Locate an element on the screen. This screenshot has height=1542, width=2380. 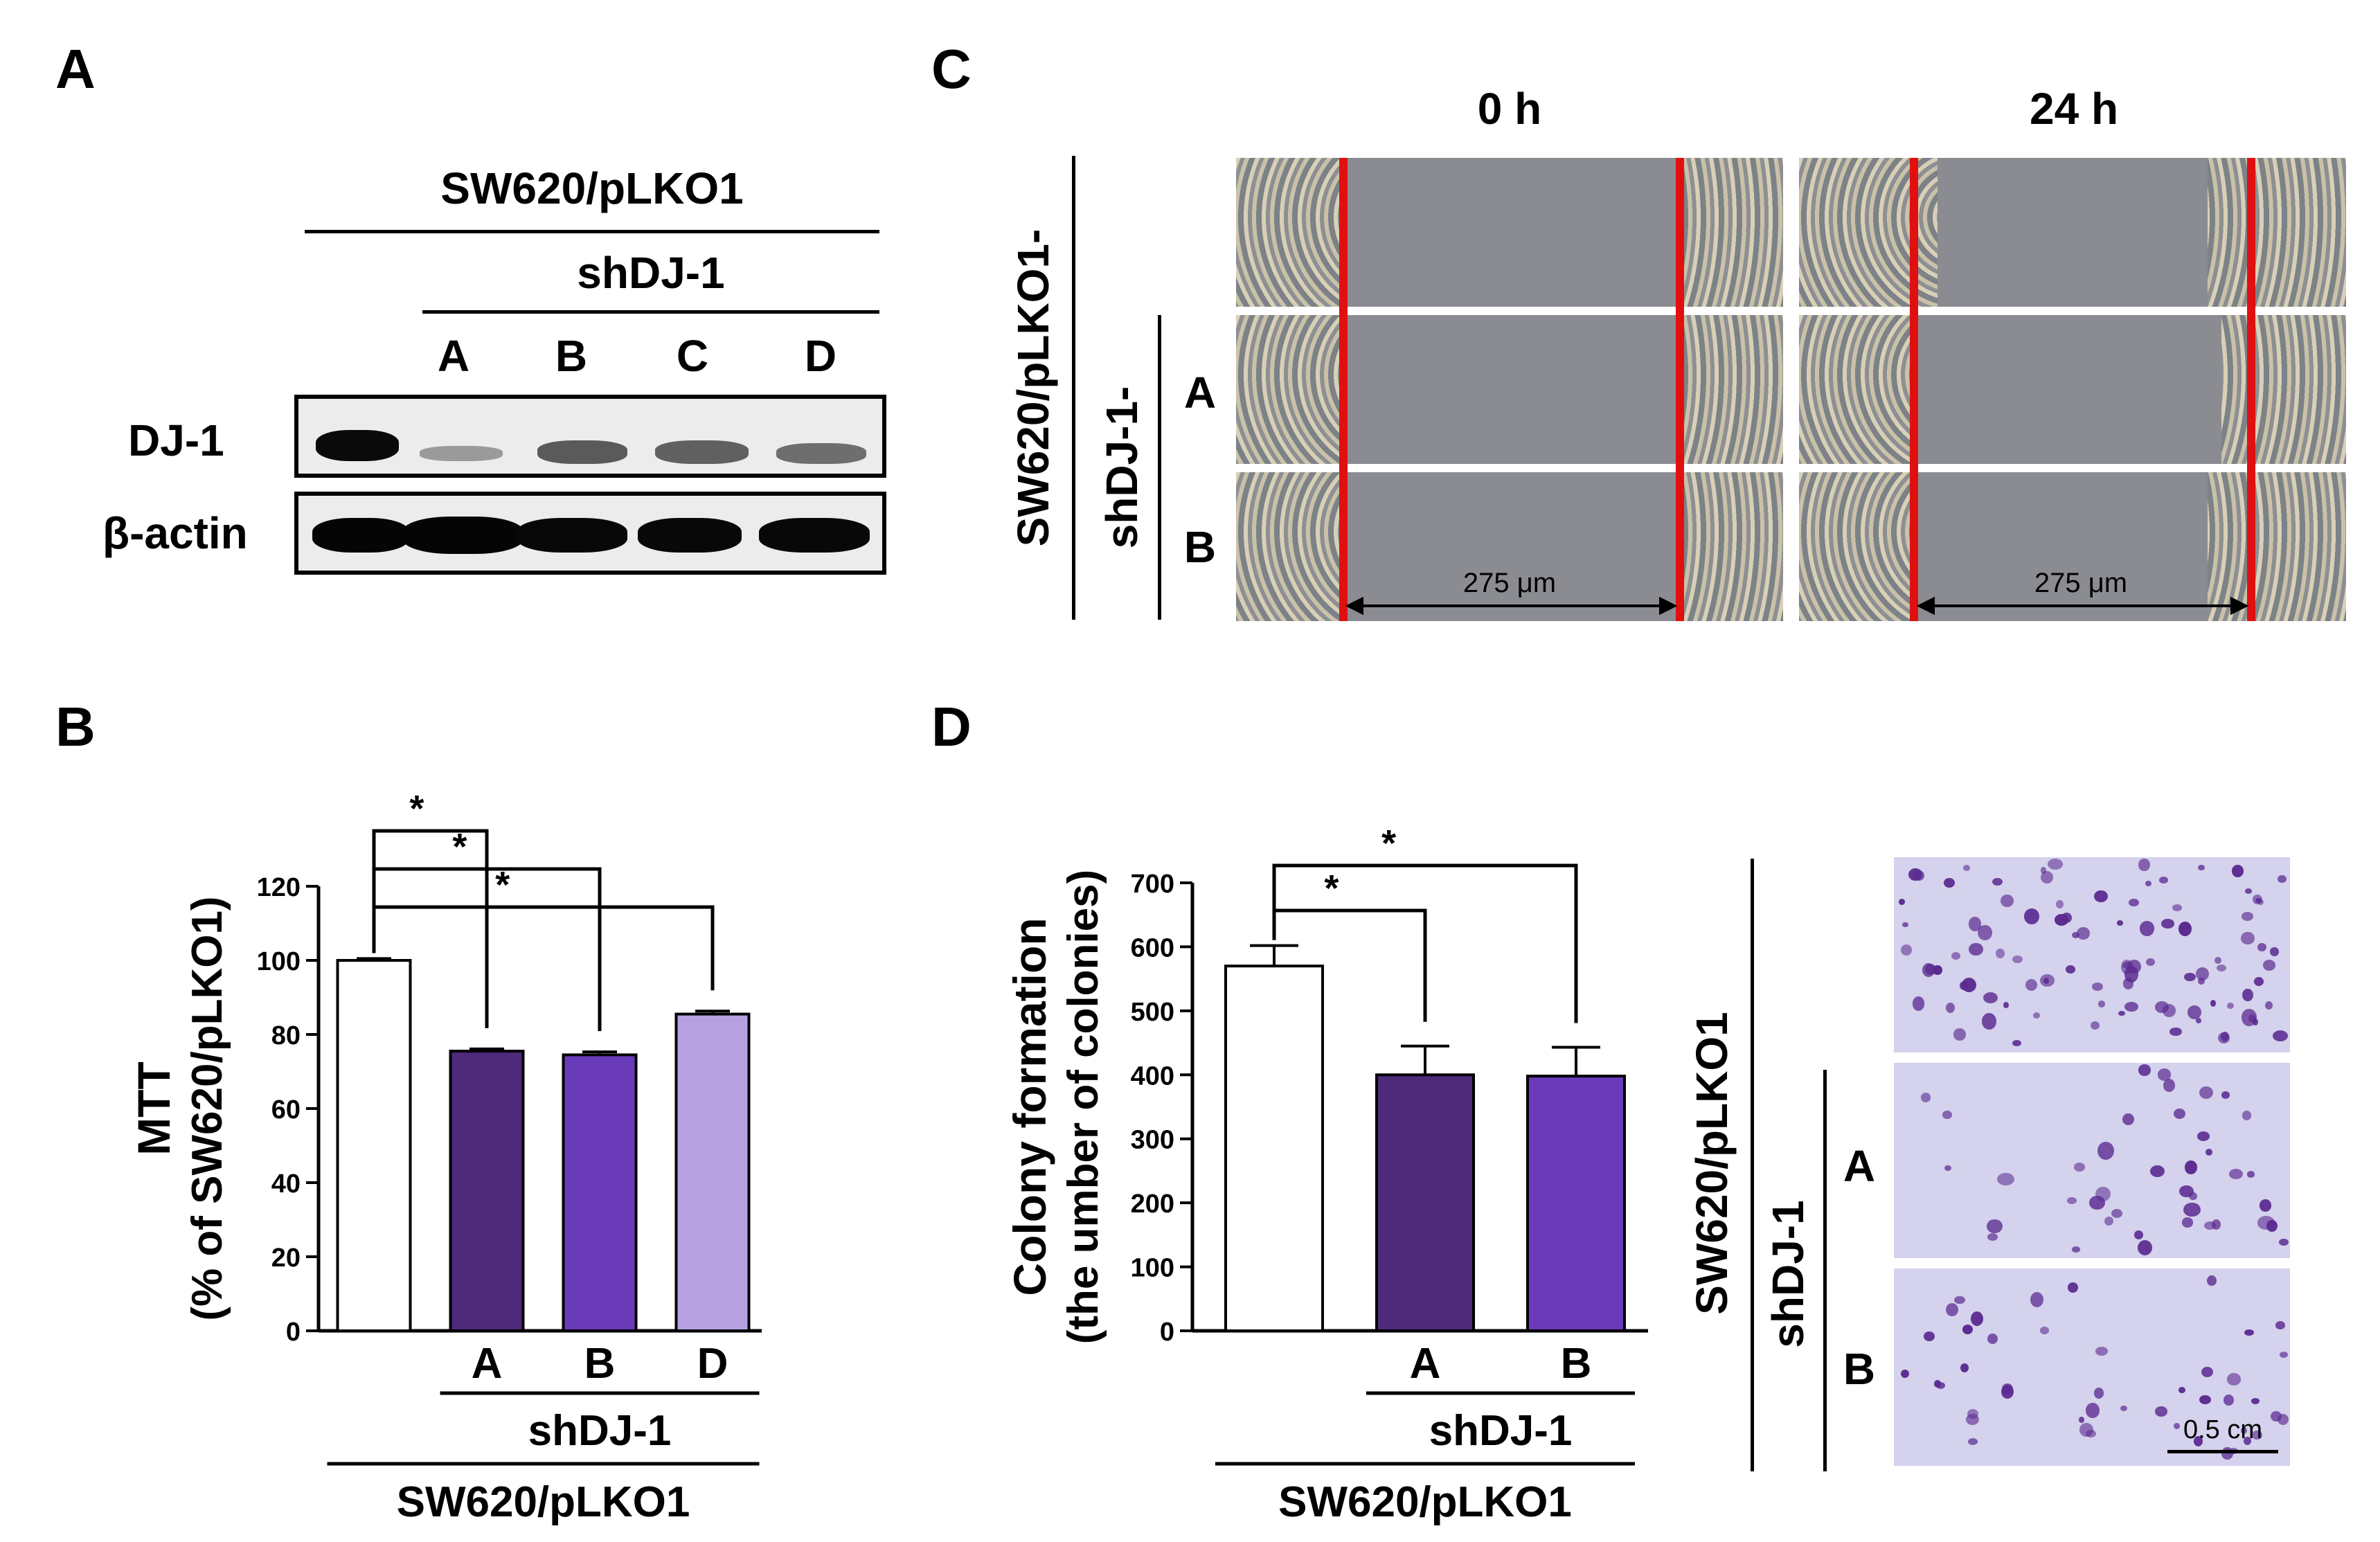
dj1-band-d is located at coordinates (821, 453).